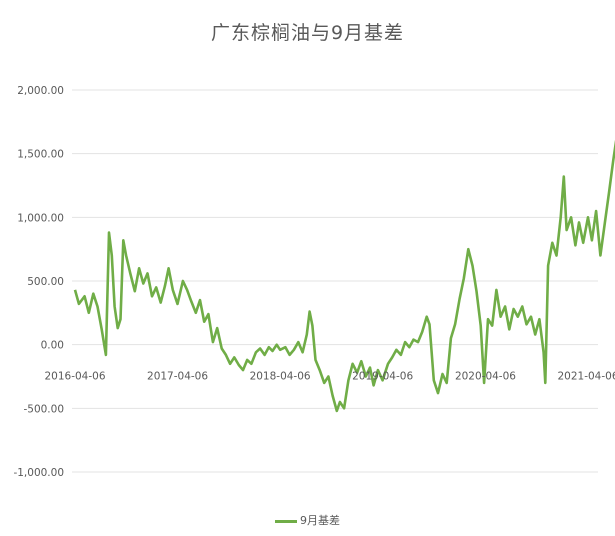 This screenshot has height=536, width=615. What do you see at coordinates (320, 520) in the screenshot?
I see `legend-label: 9月基差` at bounding box center [320, 520].